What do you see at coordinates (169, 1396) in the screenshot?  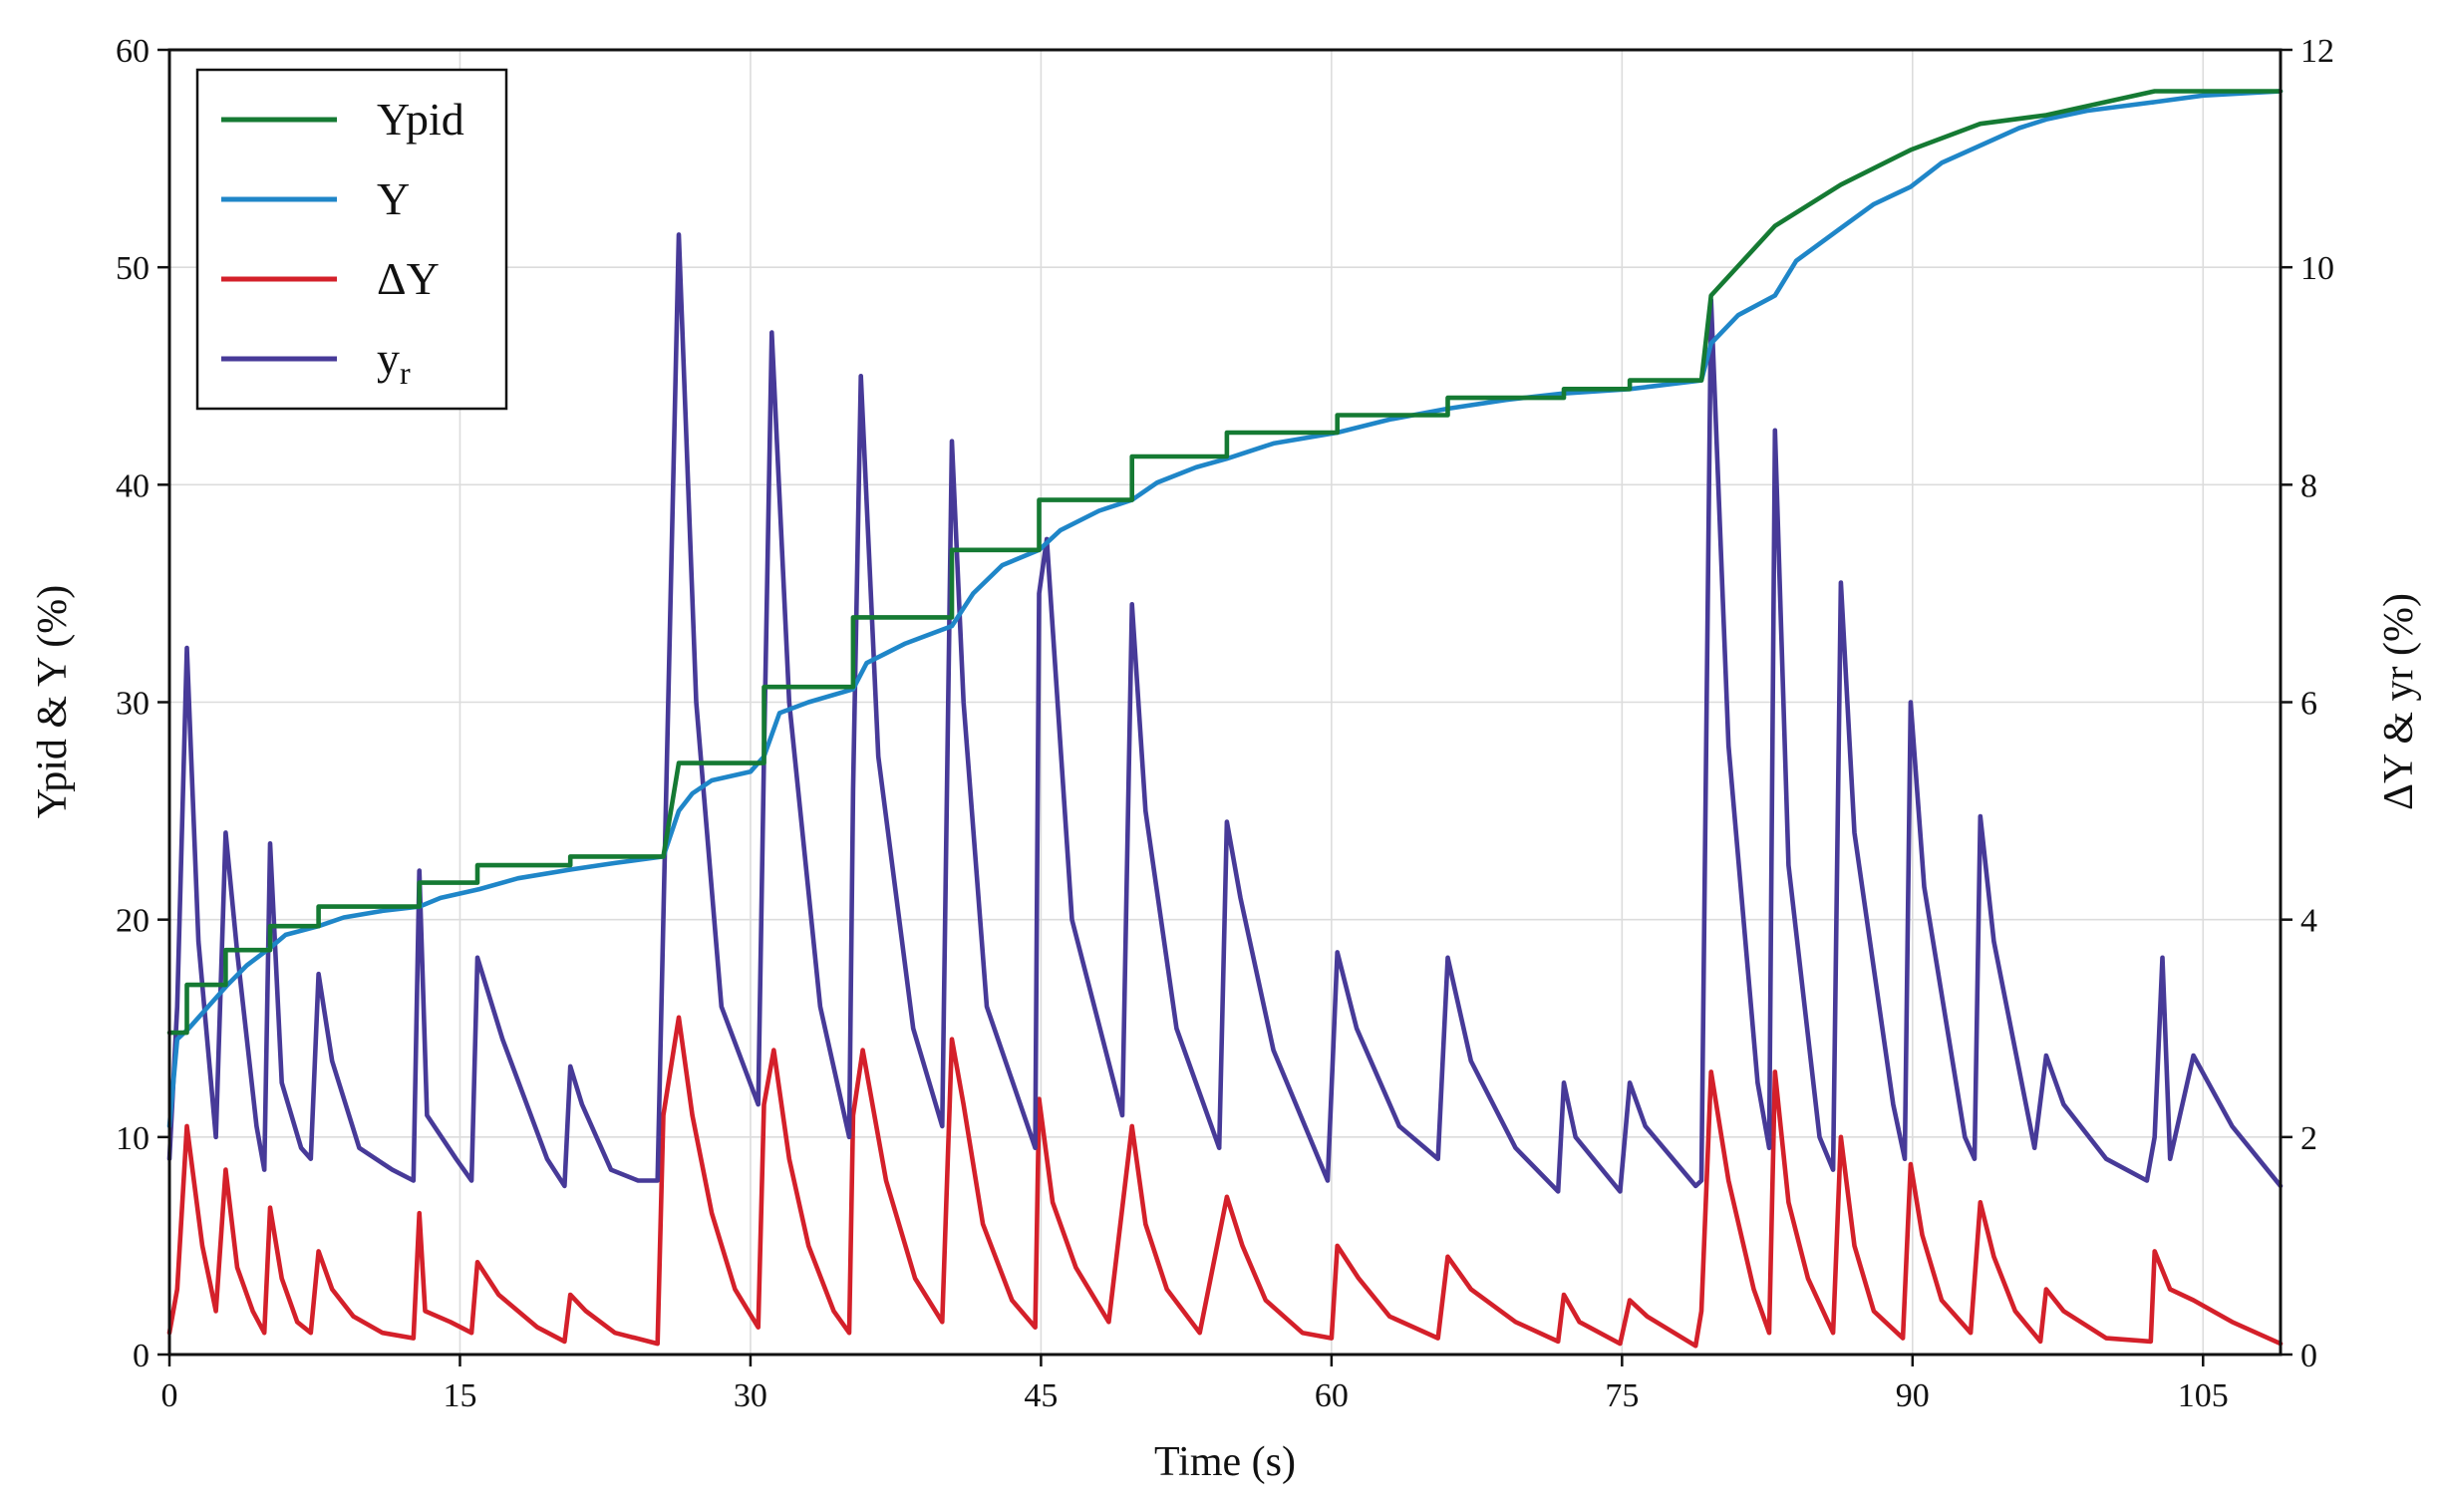 I see `x-tick-label: 0` at bounding box center [169, 1396].